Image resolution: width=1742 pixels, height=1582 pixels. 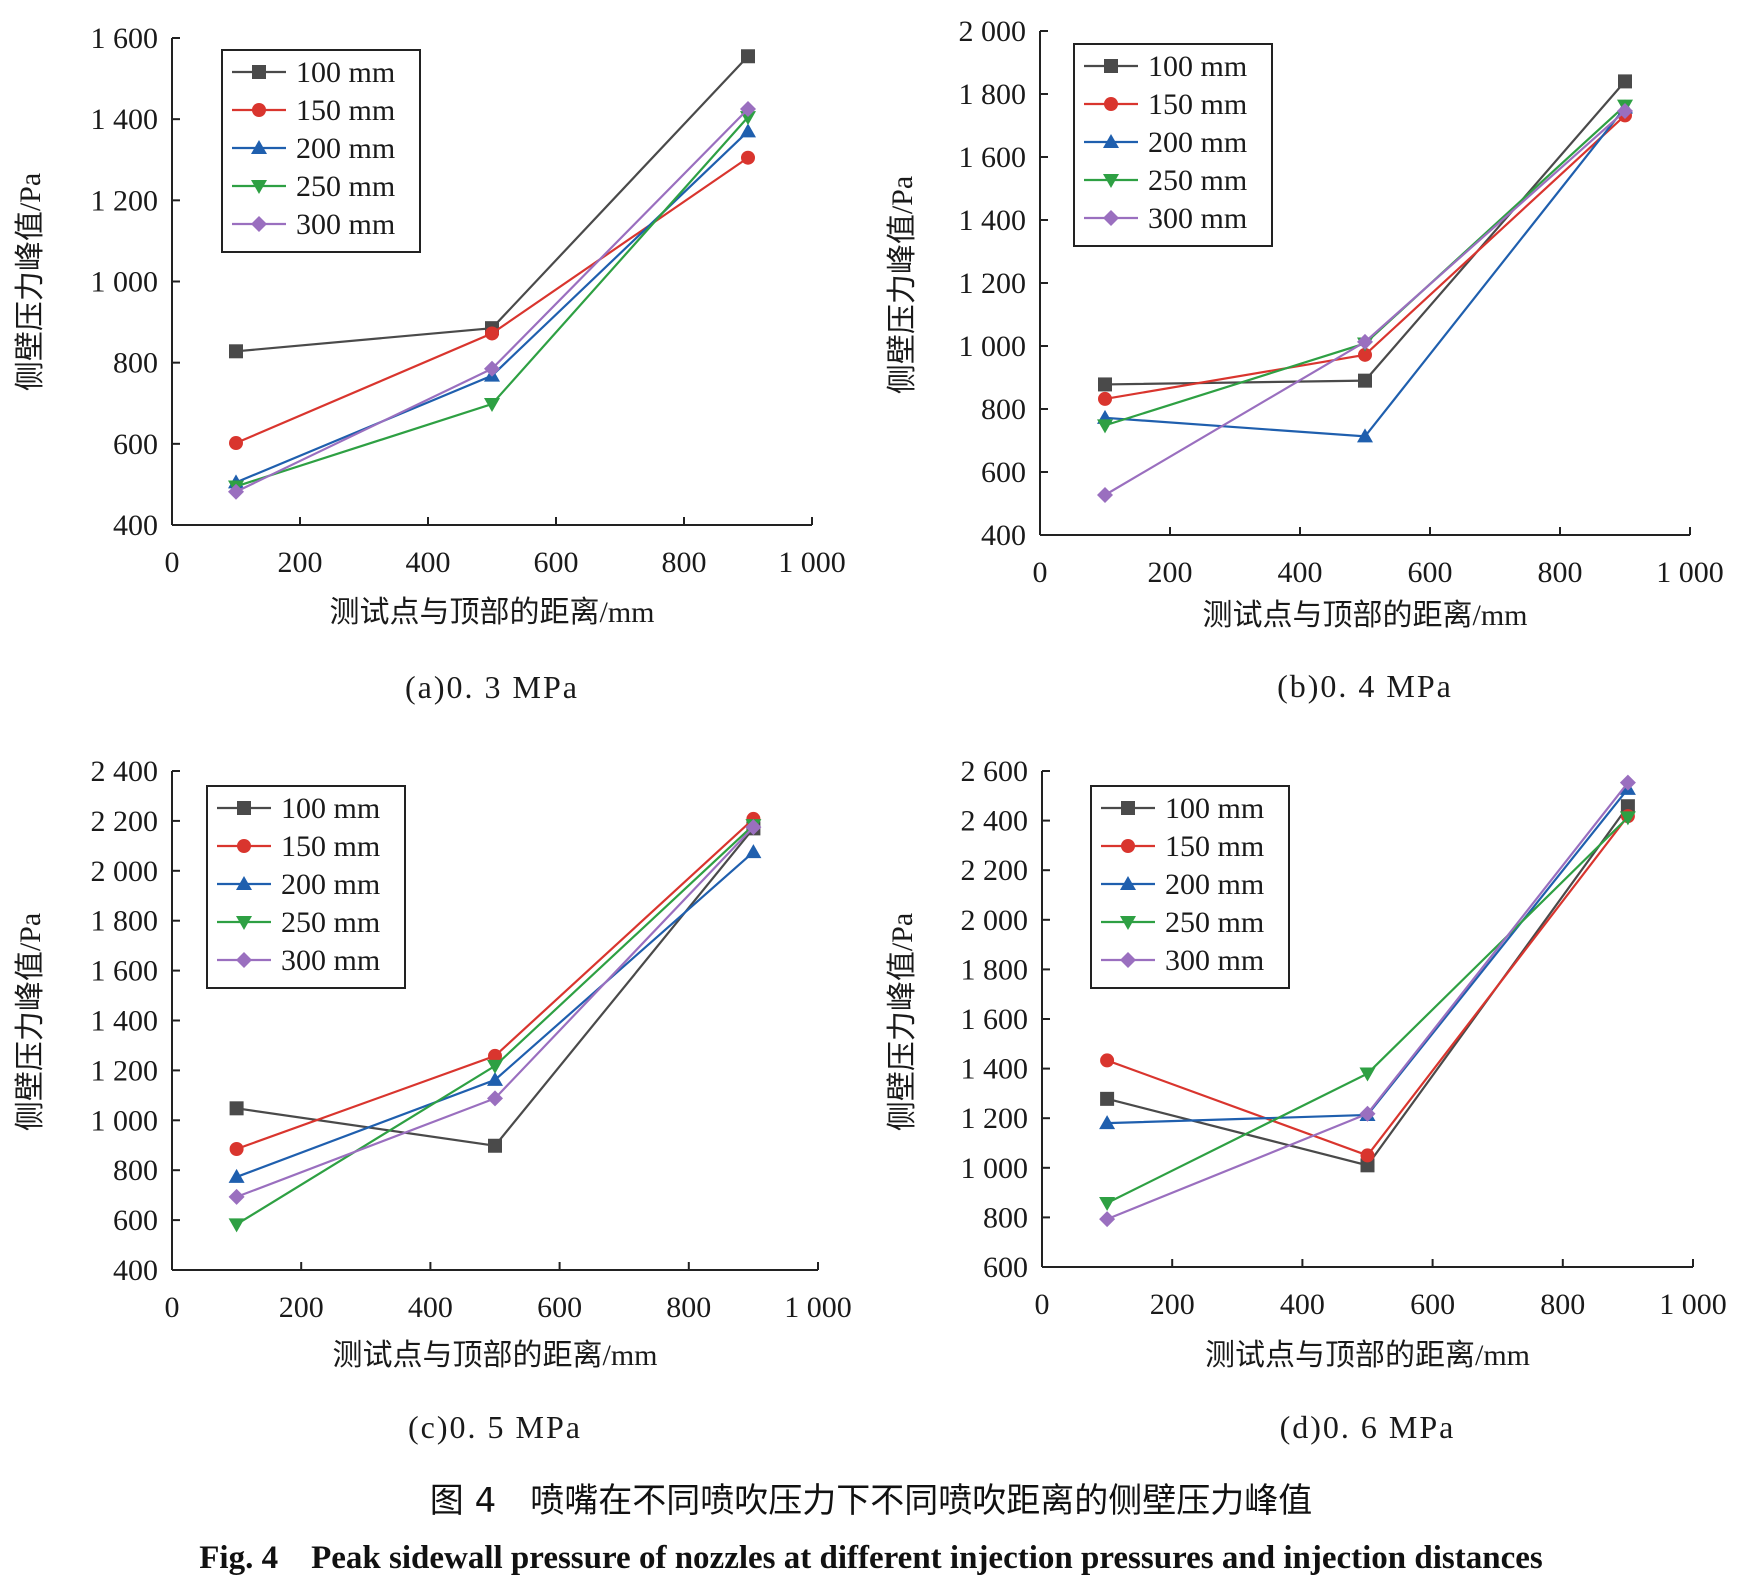 What do you see at coordinates (125, 282) in the screenshot?
I see `y-tick-label: 1 000` at bounding box center [125, 282].